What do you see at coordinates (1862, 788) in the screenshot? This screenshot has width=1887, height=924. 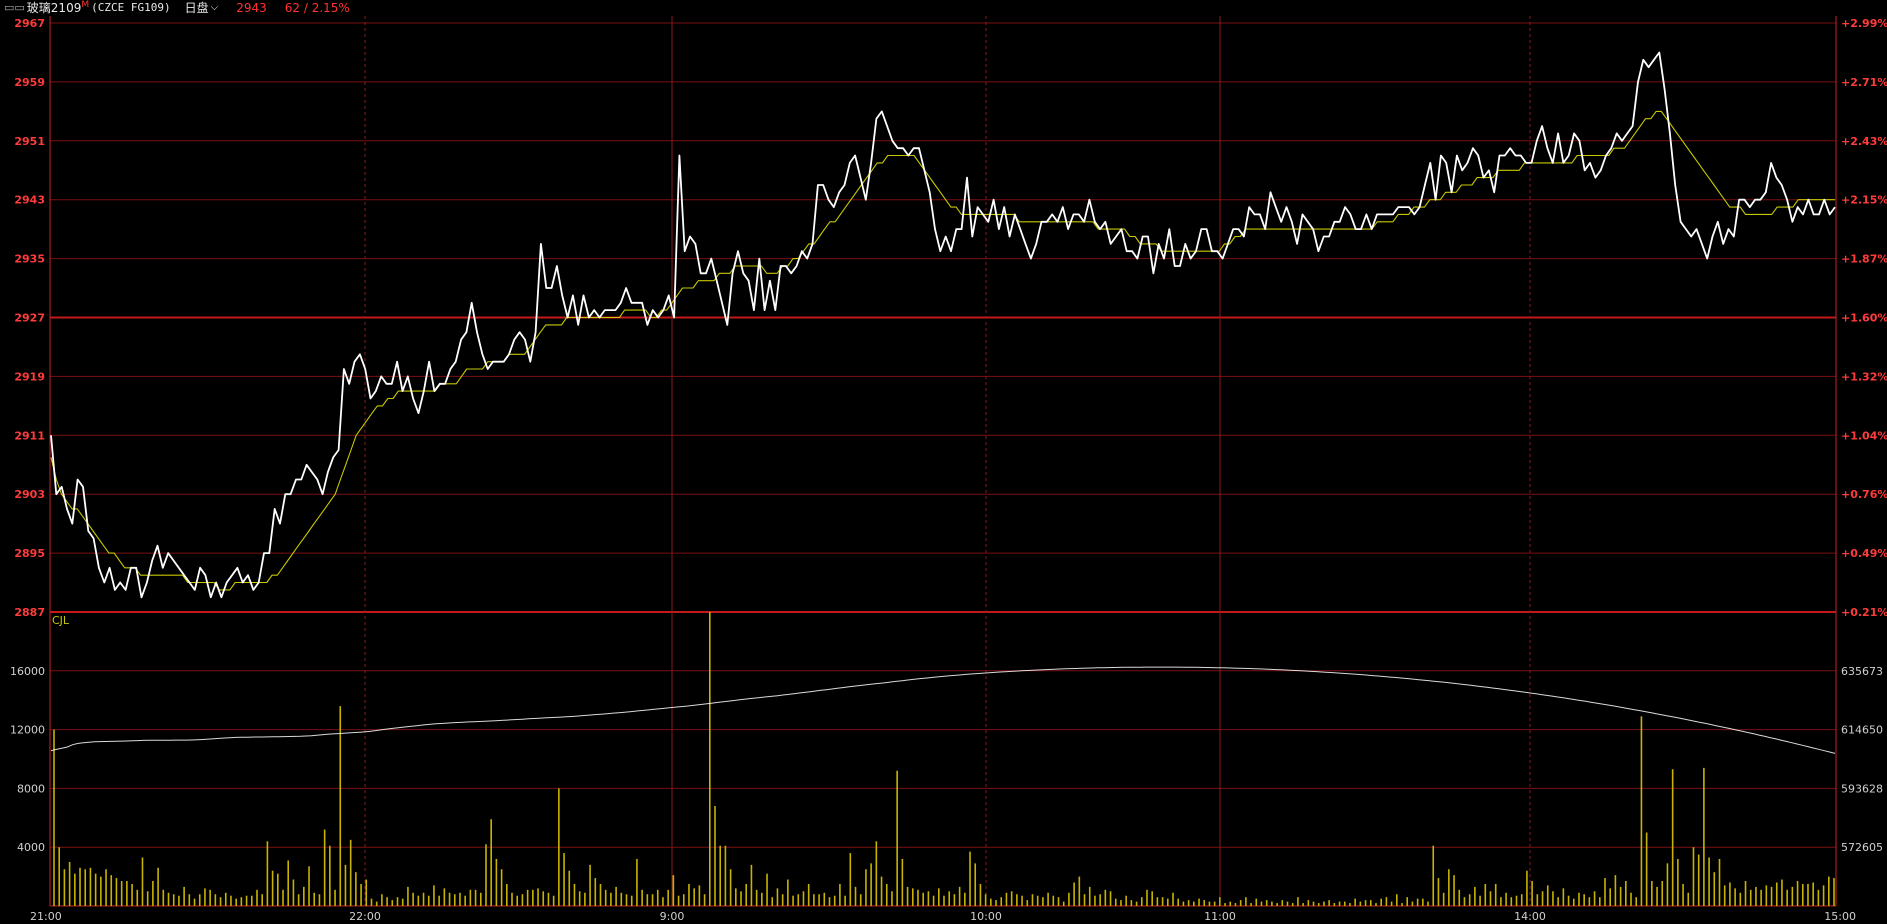 I see `open-interest-tick-label: 593628` at bounding box center [1862, 788].